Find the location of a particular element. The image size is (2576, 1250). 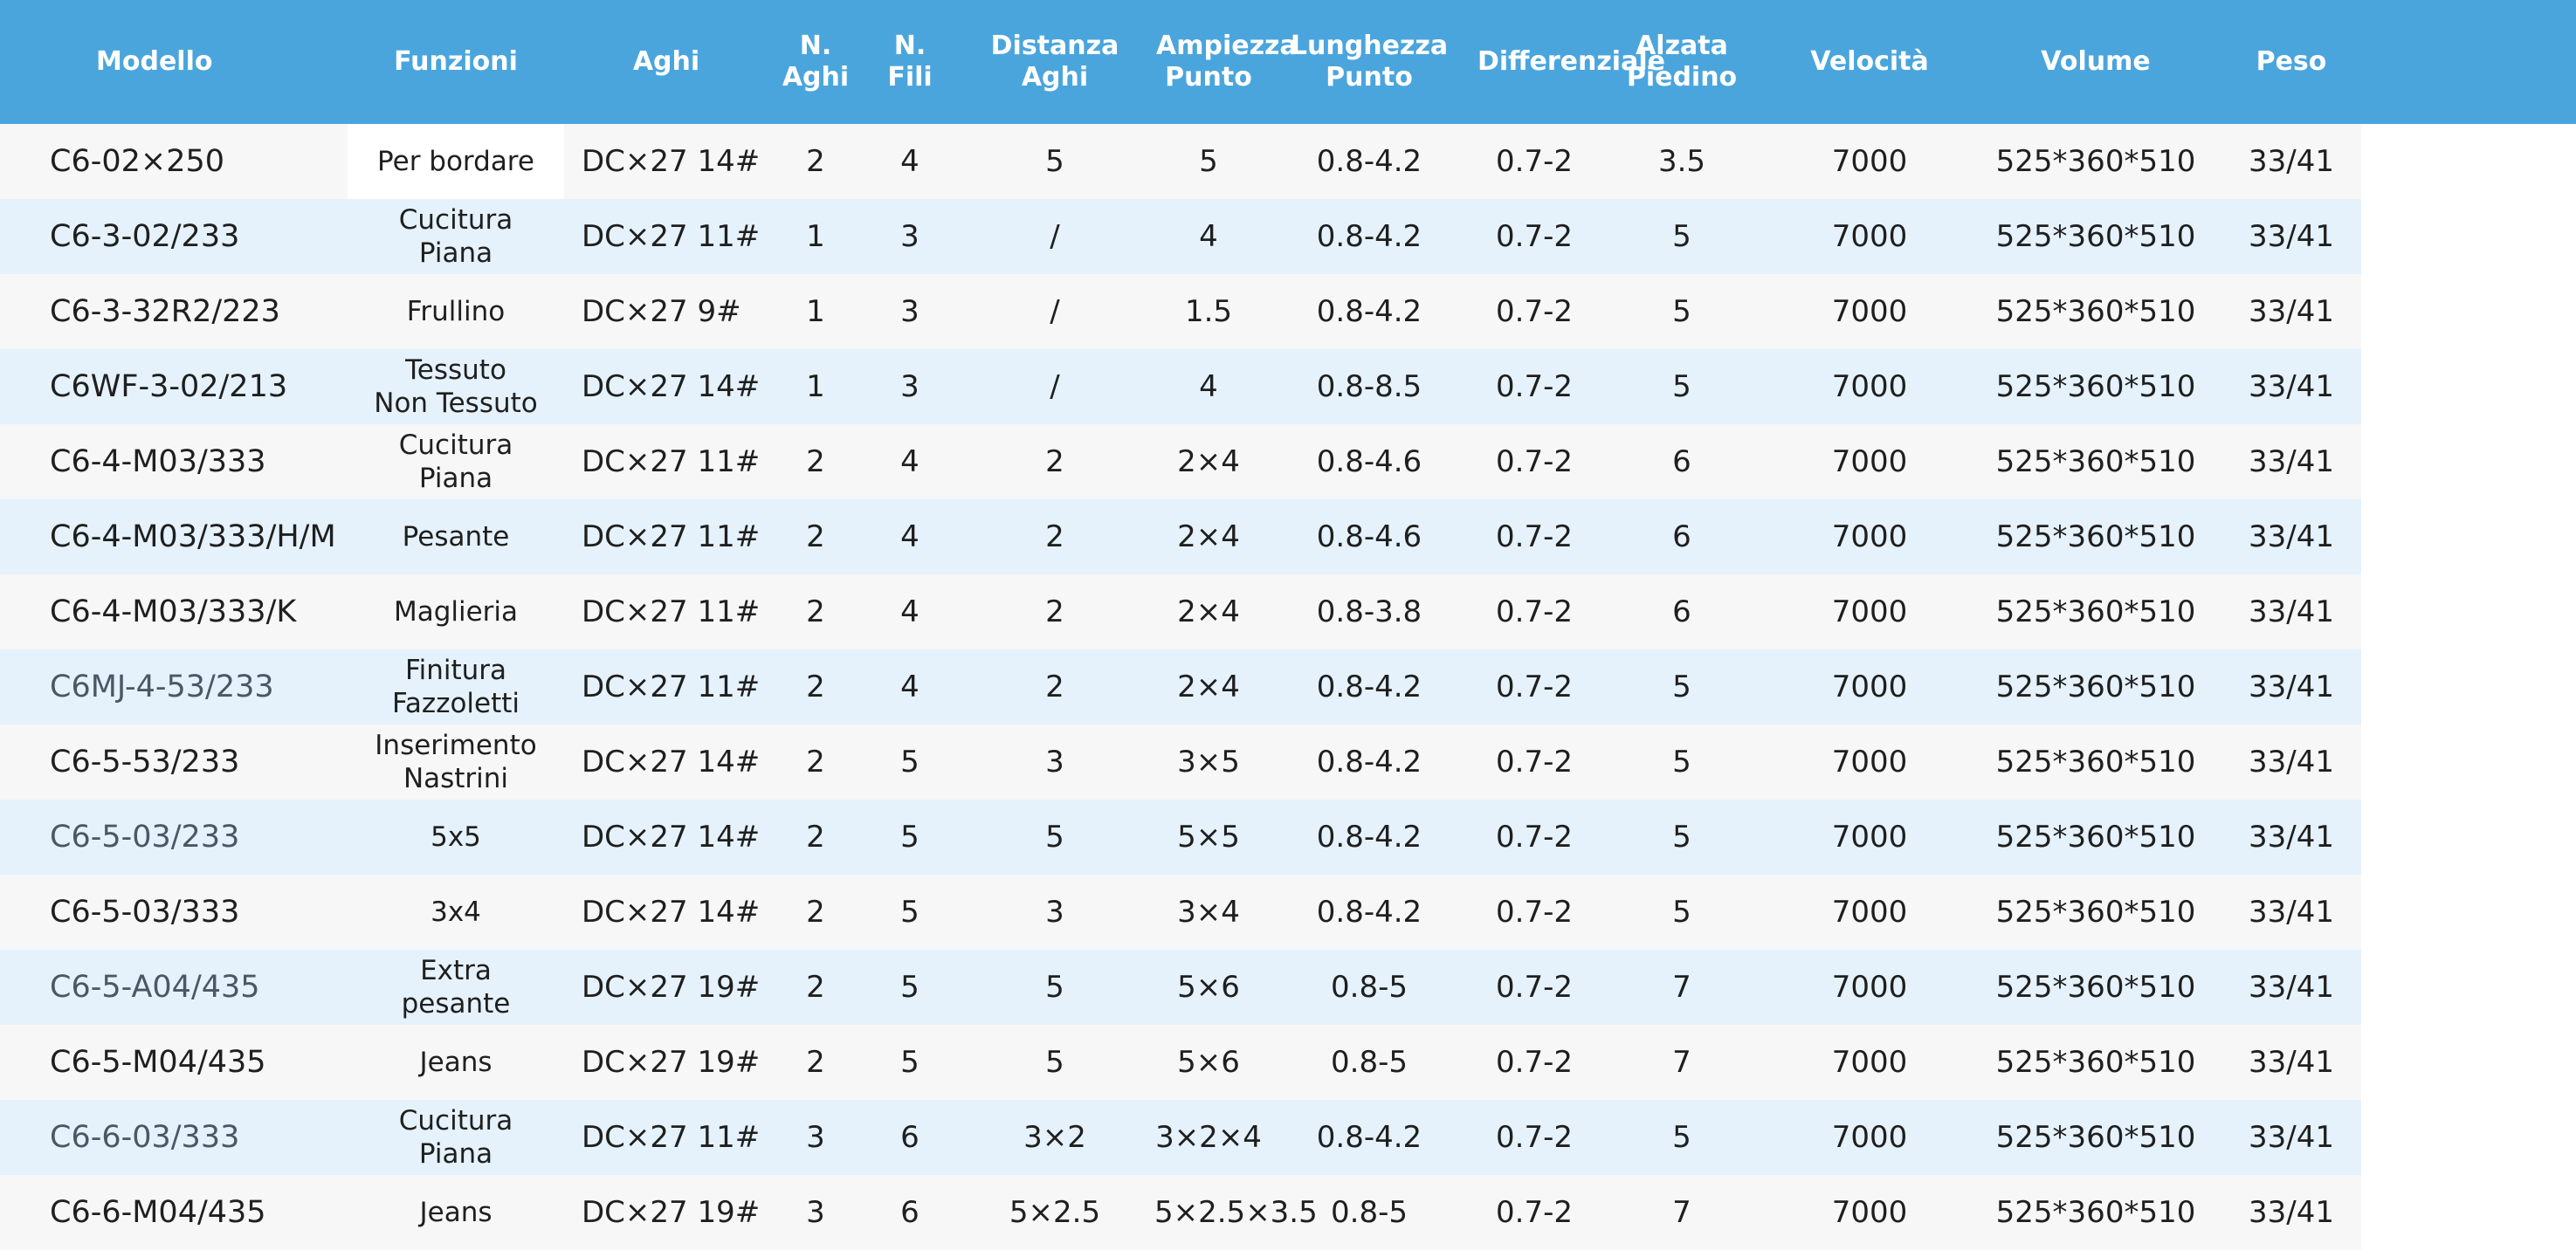

cell-modello: C6-5-03/233 is located at coordinates (174, 837).